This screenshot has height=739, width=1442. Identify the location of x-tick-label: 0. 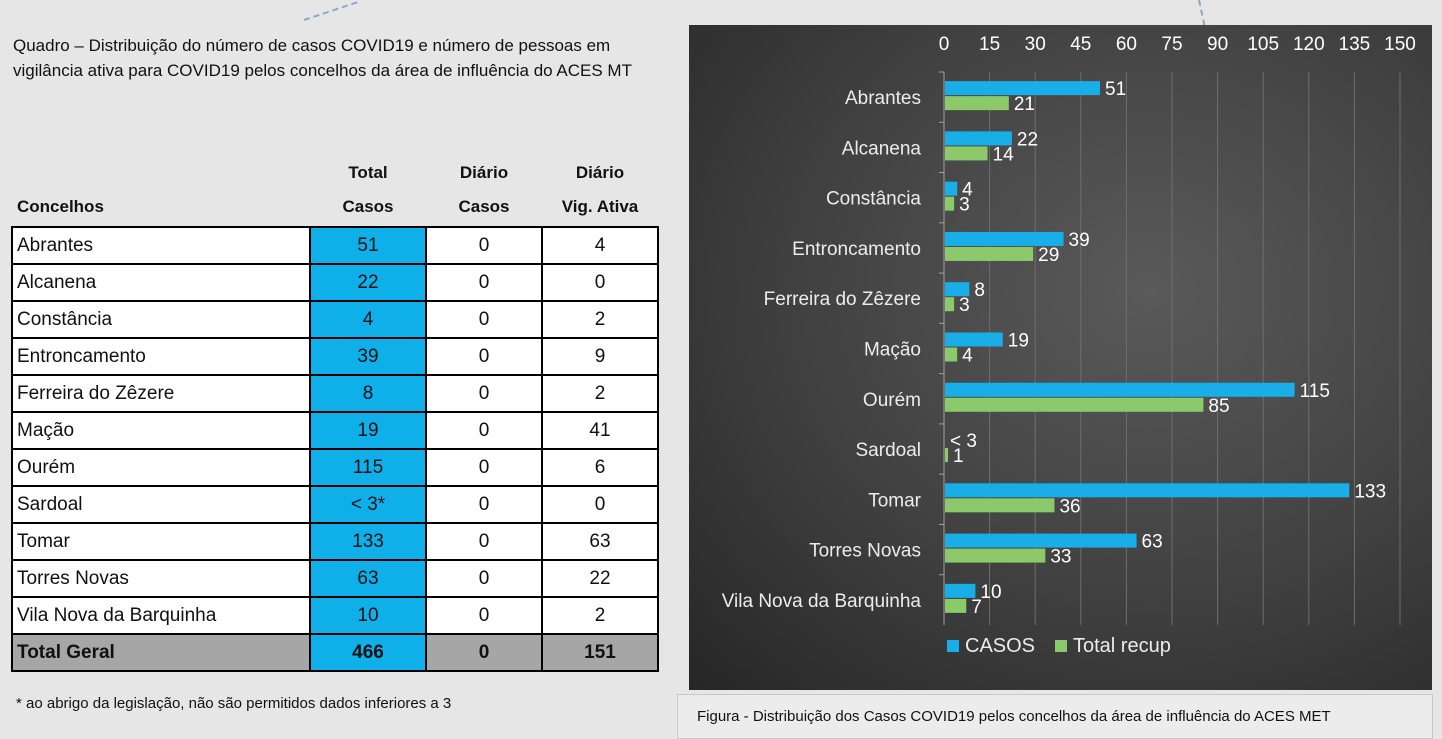
(944, 44).